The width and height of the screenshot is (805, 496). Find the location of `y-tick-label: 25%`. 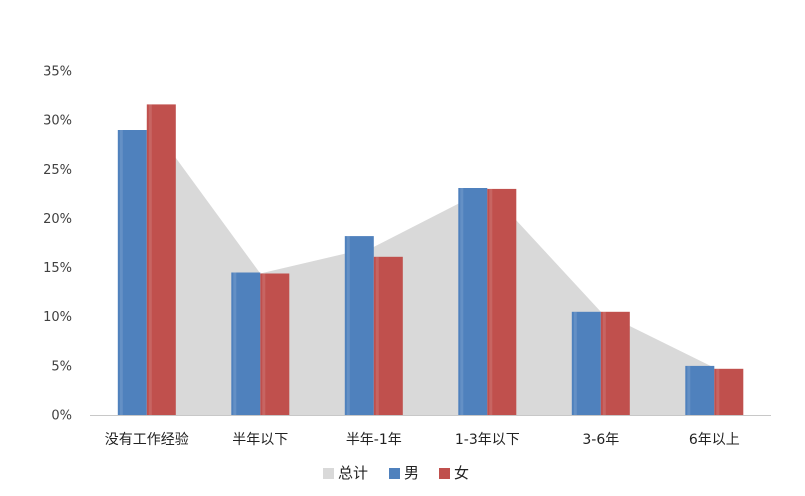

y-tick-label: 25% is located at coordinates (57, 170).